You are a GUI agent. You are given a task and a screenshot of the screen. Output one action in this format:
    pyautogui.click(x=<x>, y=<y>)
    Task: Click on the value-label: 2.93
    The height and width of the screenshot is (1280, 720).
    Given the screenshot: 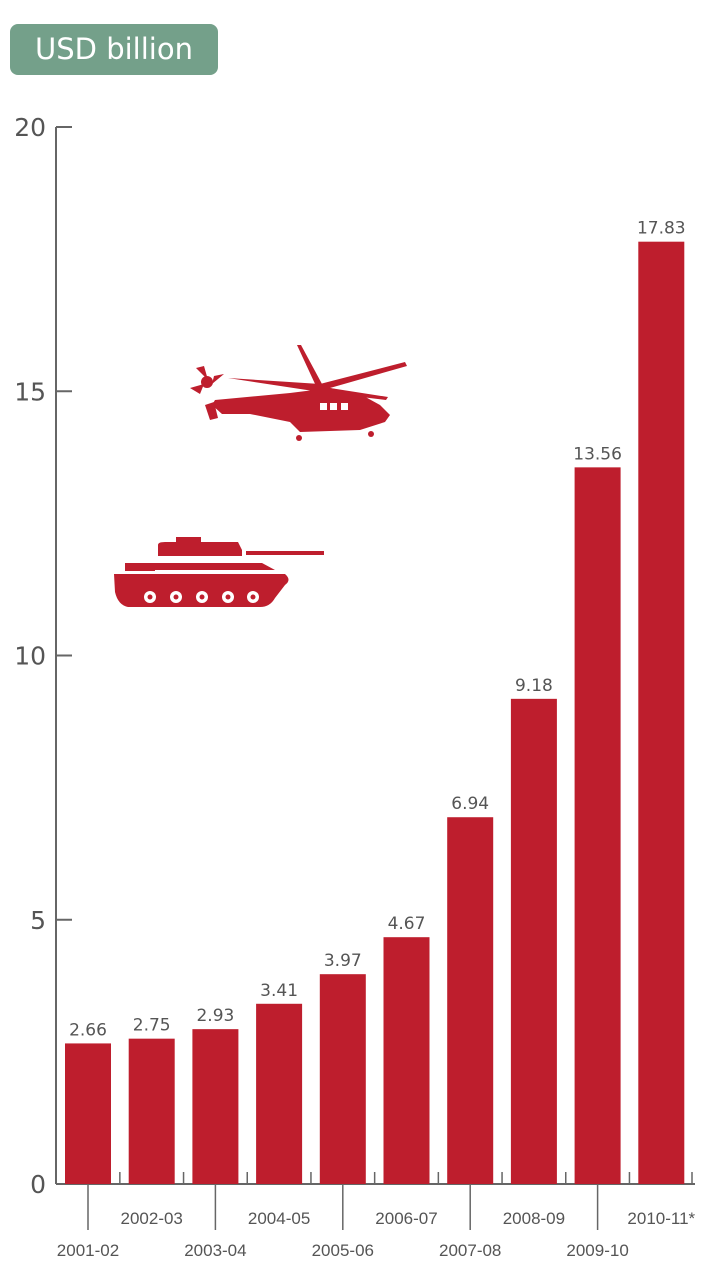 What is the action you would take?
    pyautogui.click(x=215, y=1016)
    